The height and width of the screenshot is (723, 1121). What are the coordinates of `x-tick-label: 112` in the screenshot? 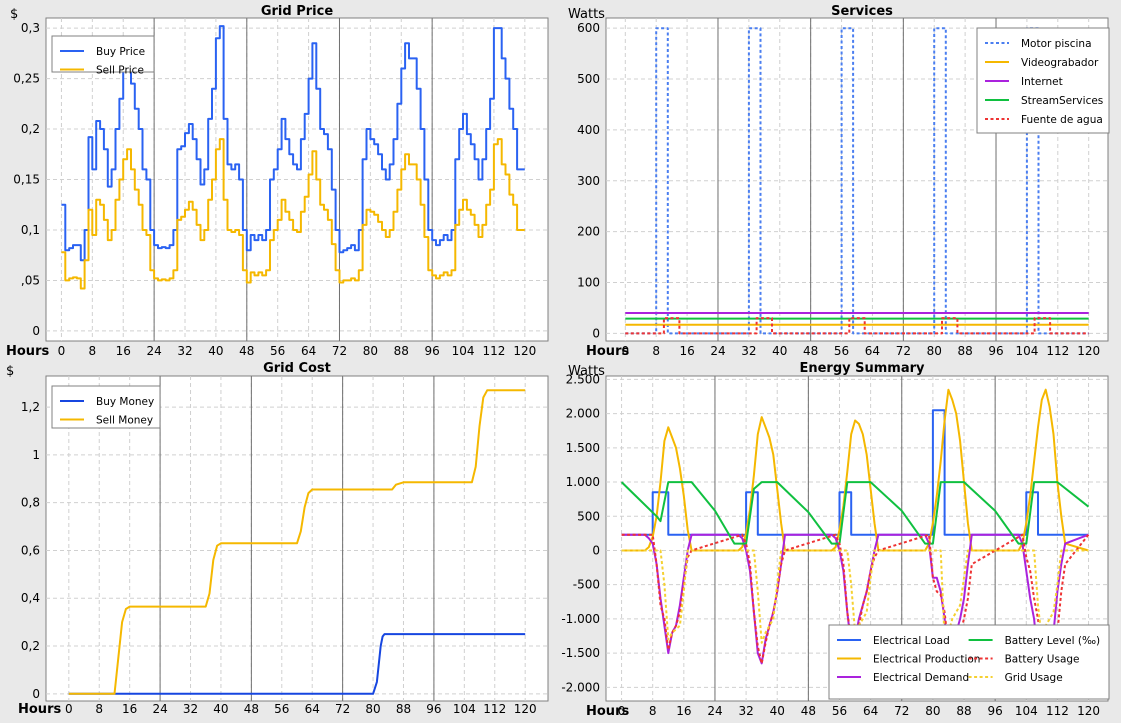 It's located at (493, 351).